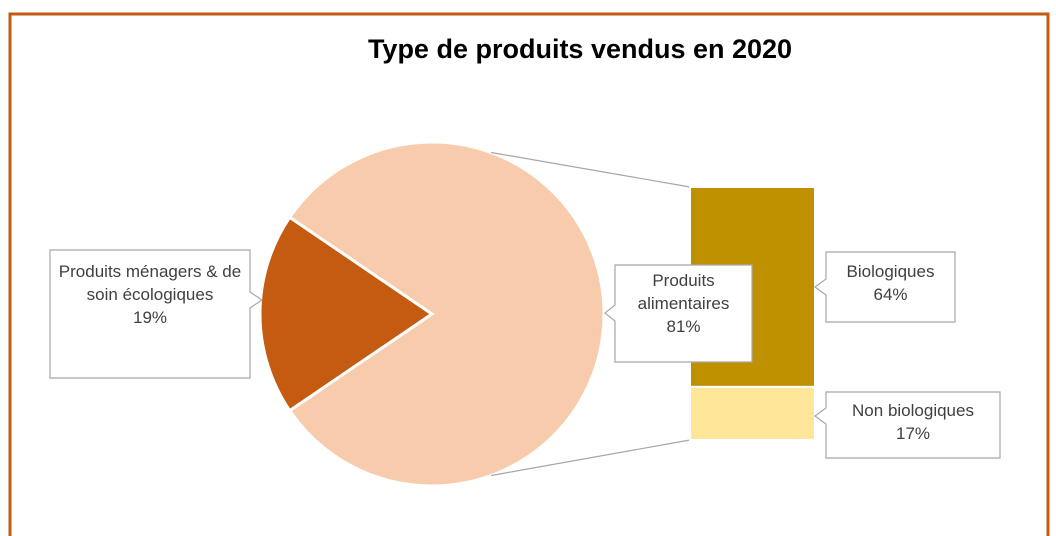  I want to click on slice-label: Produits ménagers & de soin écologiques, so click(150, 283).